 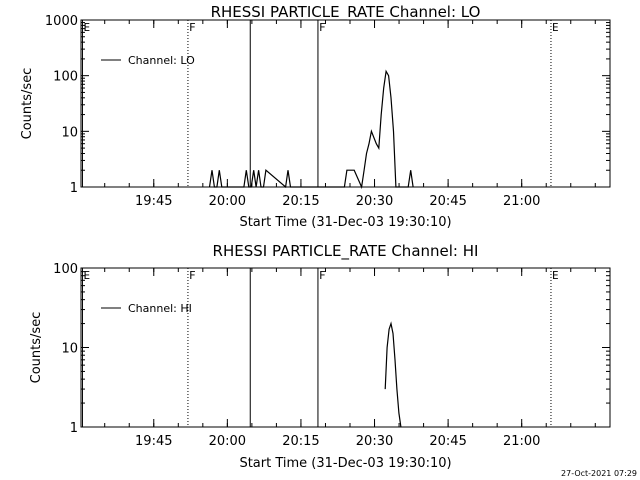 What do you see at coordinates (346, 251) in the screenshot?
I see `chart-title: RHESSI PARTICLE_RATE Channel: HI` at bounding box center [346, 251].